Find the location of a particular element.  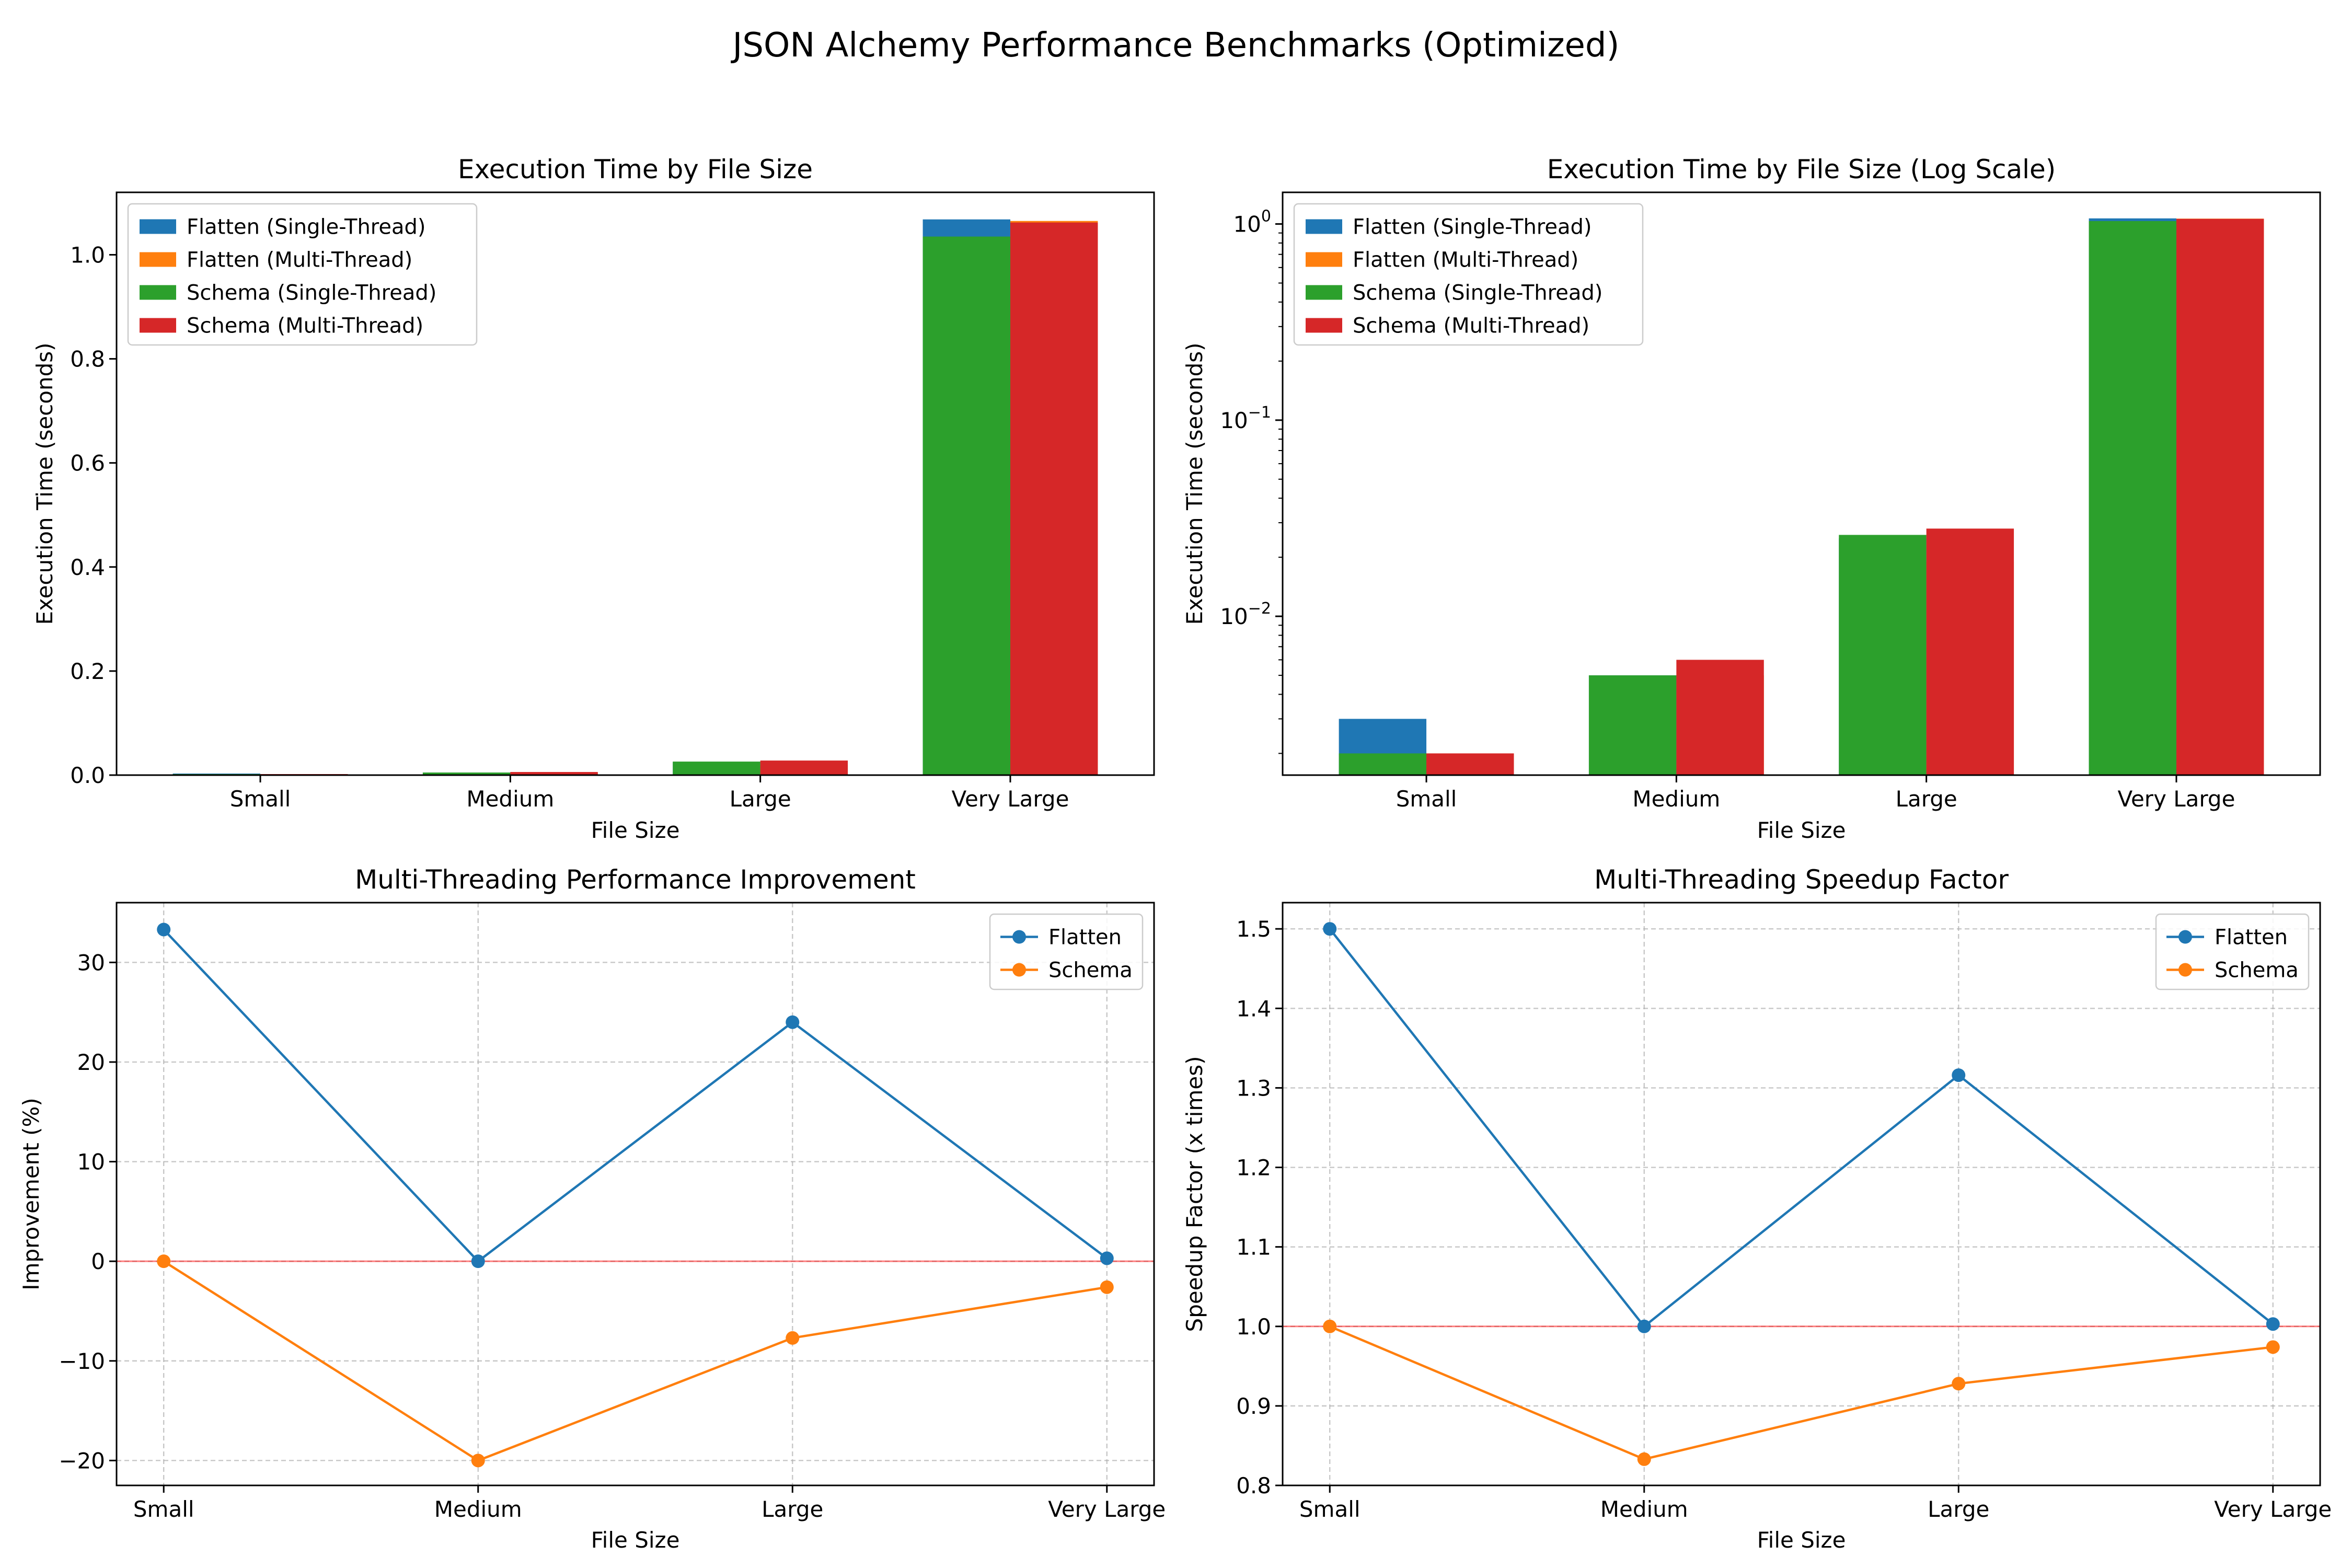

chart-title: Execution Time by File Size (Log Scale) is located at coordinates (1801, 169).